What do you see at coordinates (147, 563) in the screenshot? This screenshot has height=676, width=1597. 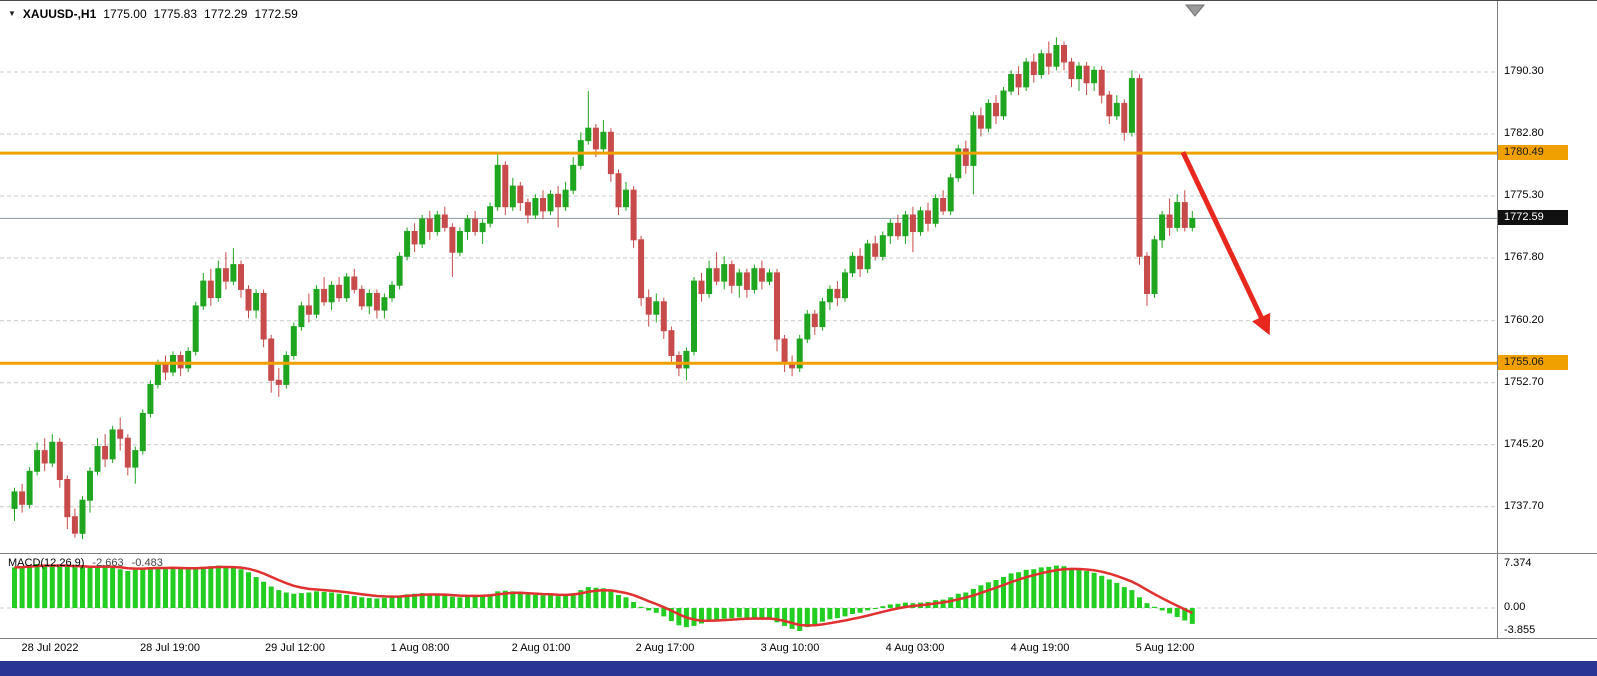 I see `macd-signal-value: -0.483` at bounding box center [147, 563].